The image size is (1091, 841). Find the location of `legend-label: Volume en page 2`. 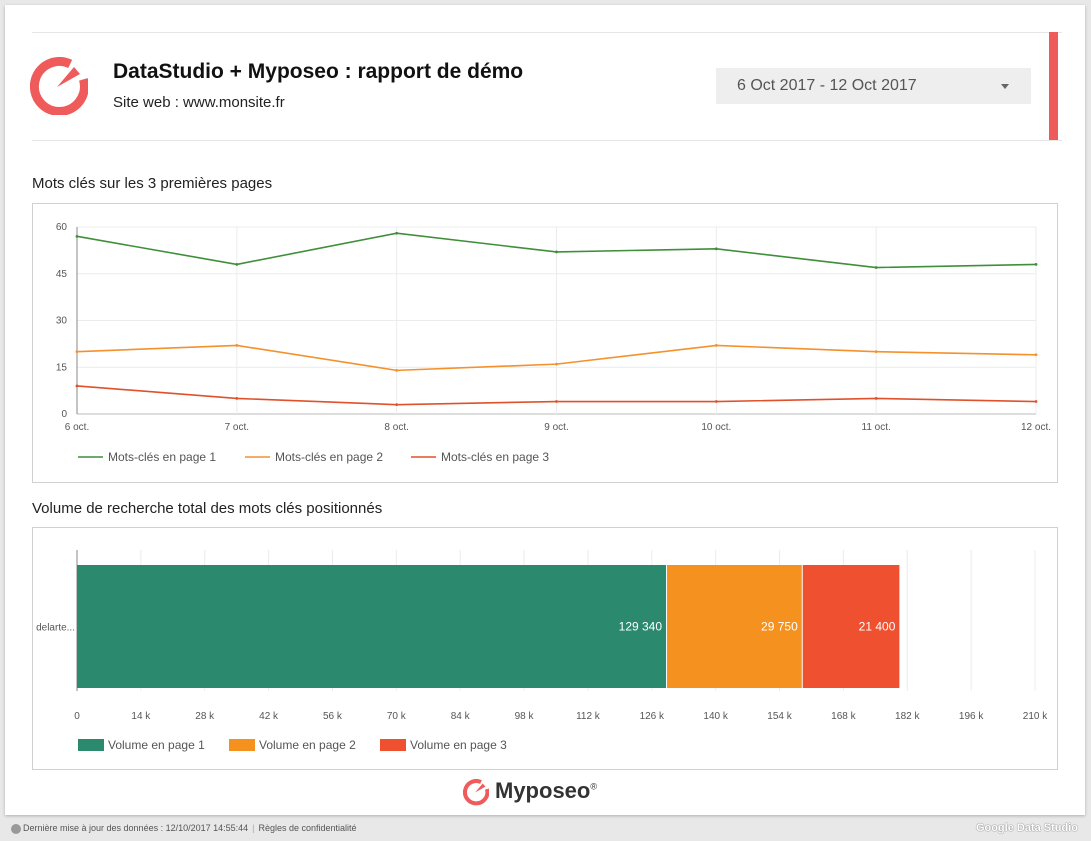

legend-label: Volume en page 2 is located at coordinates (307, 745).